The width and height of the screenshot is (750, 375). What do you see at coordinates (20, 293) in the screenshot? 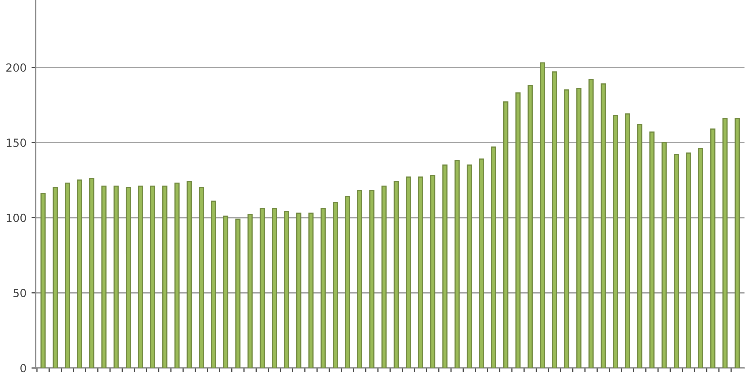
I see `y-tick-label: 50` at bounding box center [20, 293].